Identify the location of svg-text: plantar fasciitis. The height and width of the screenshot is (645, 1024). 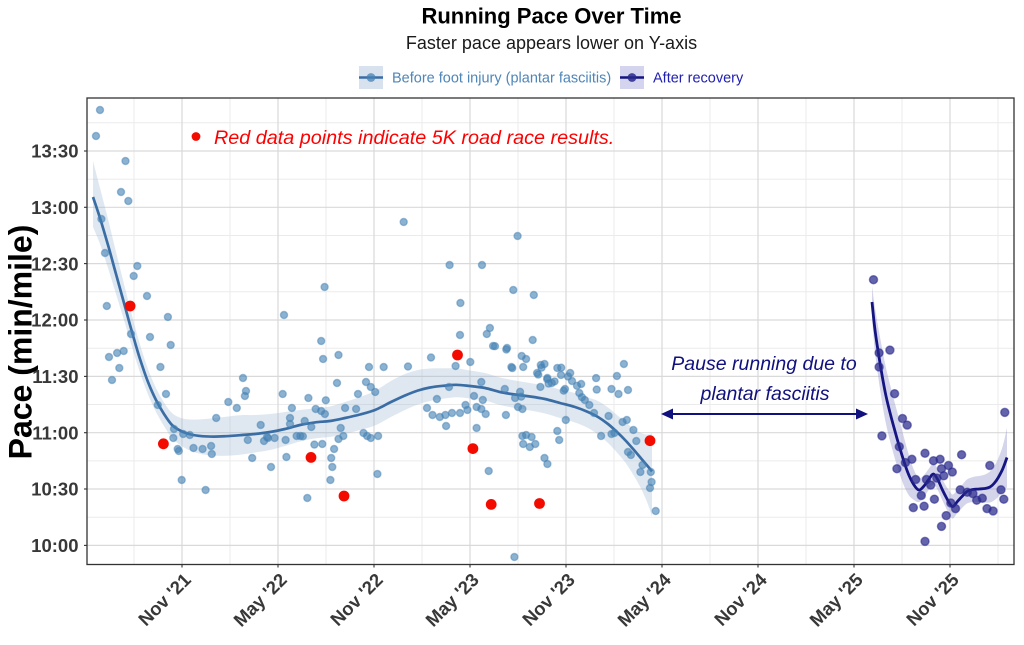
(765, 394).